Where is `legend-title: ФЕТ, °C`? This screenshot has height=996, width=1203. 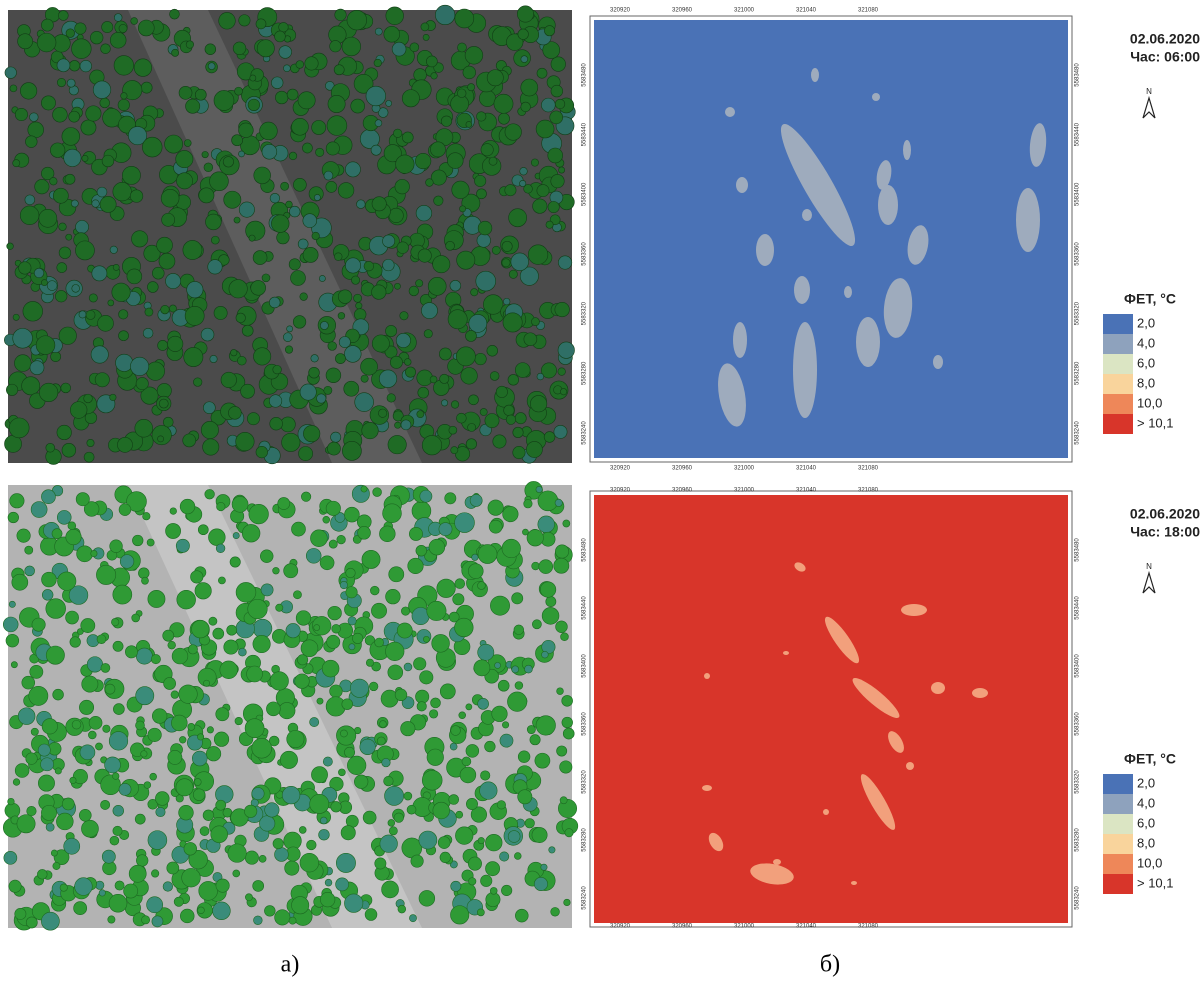 legend-title: ФЕТ, °C is located at coordinates (1150, 759).